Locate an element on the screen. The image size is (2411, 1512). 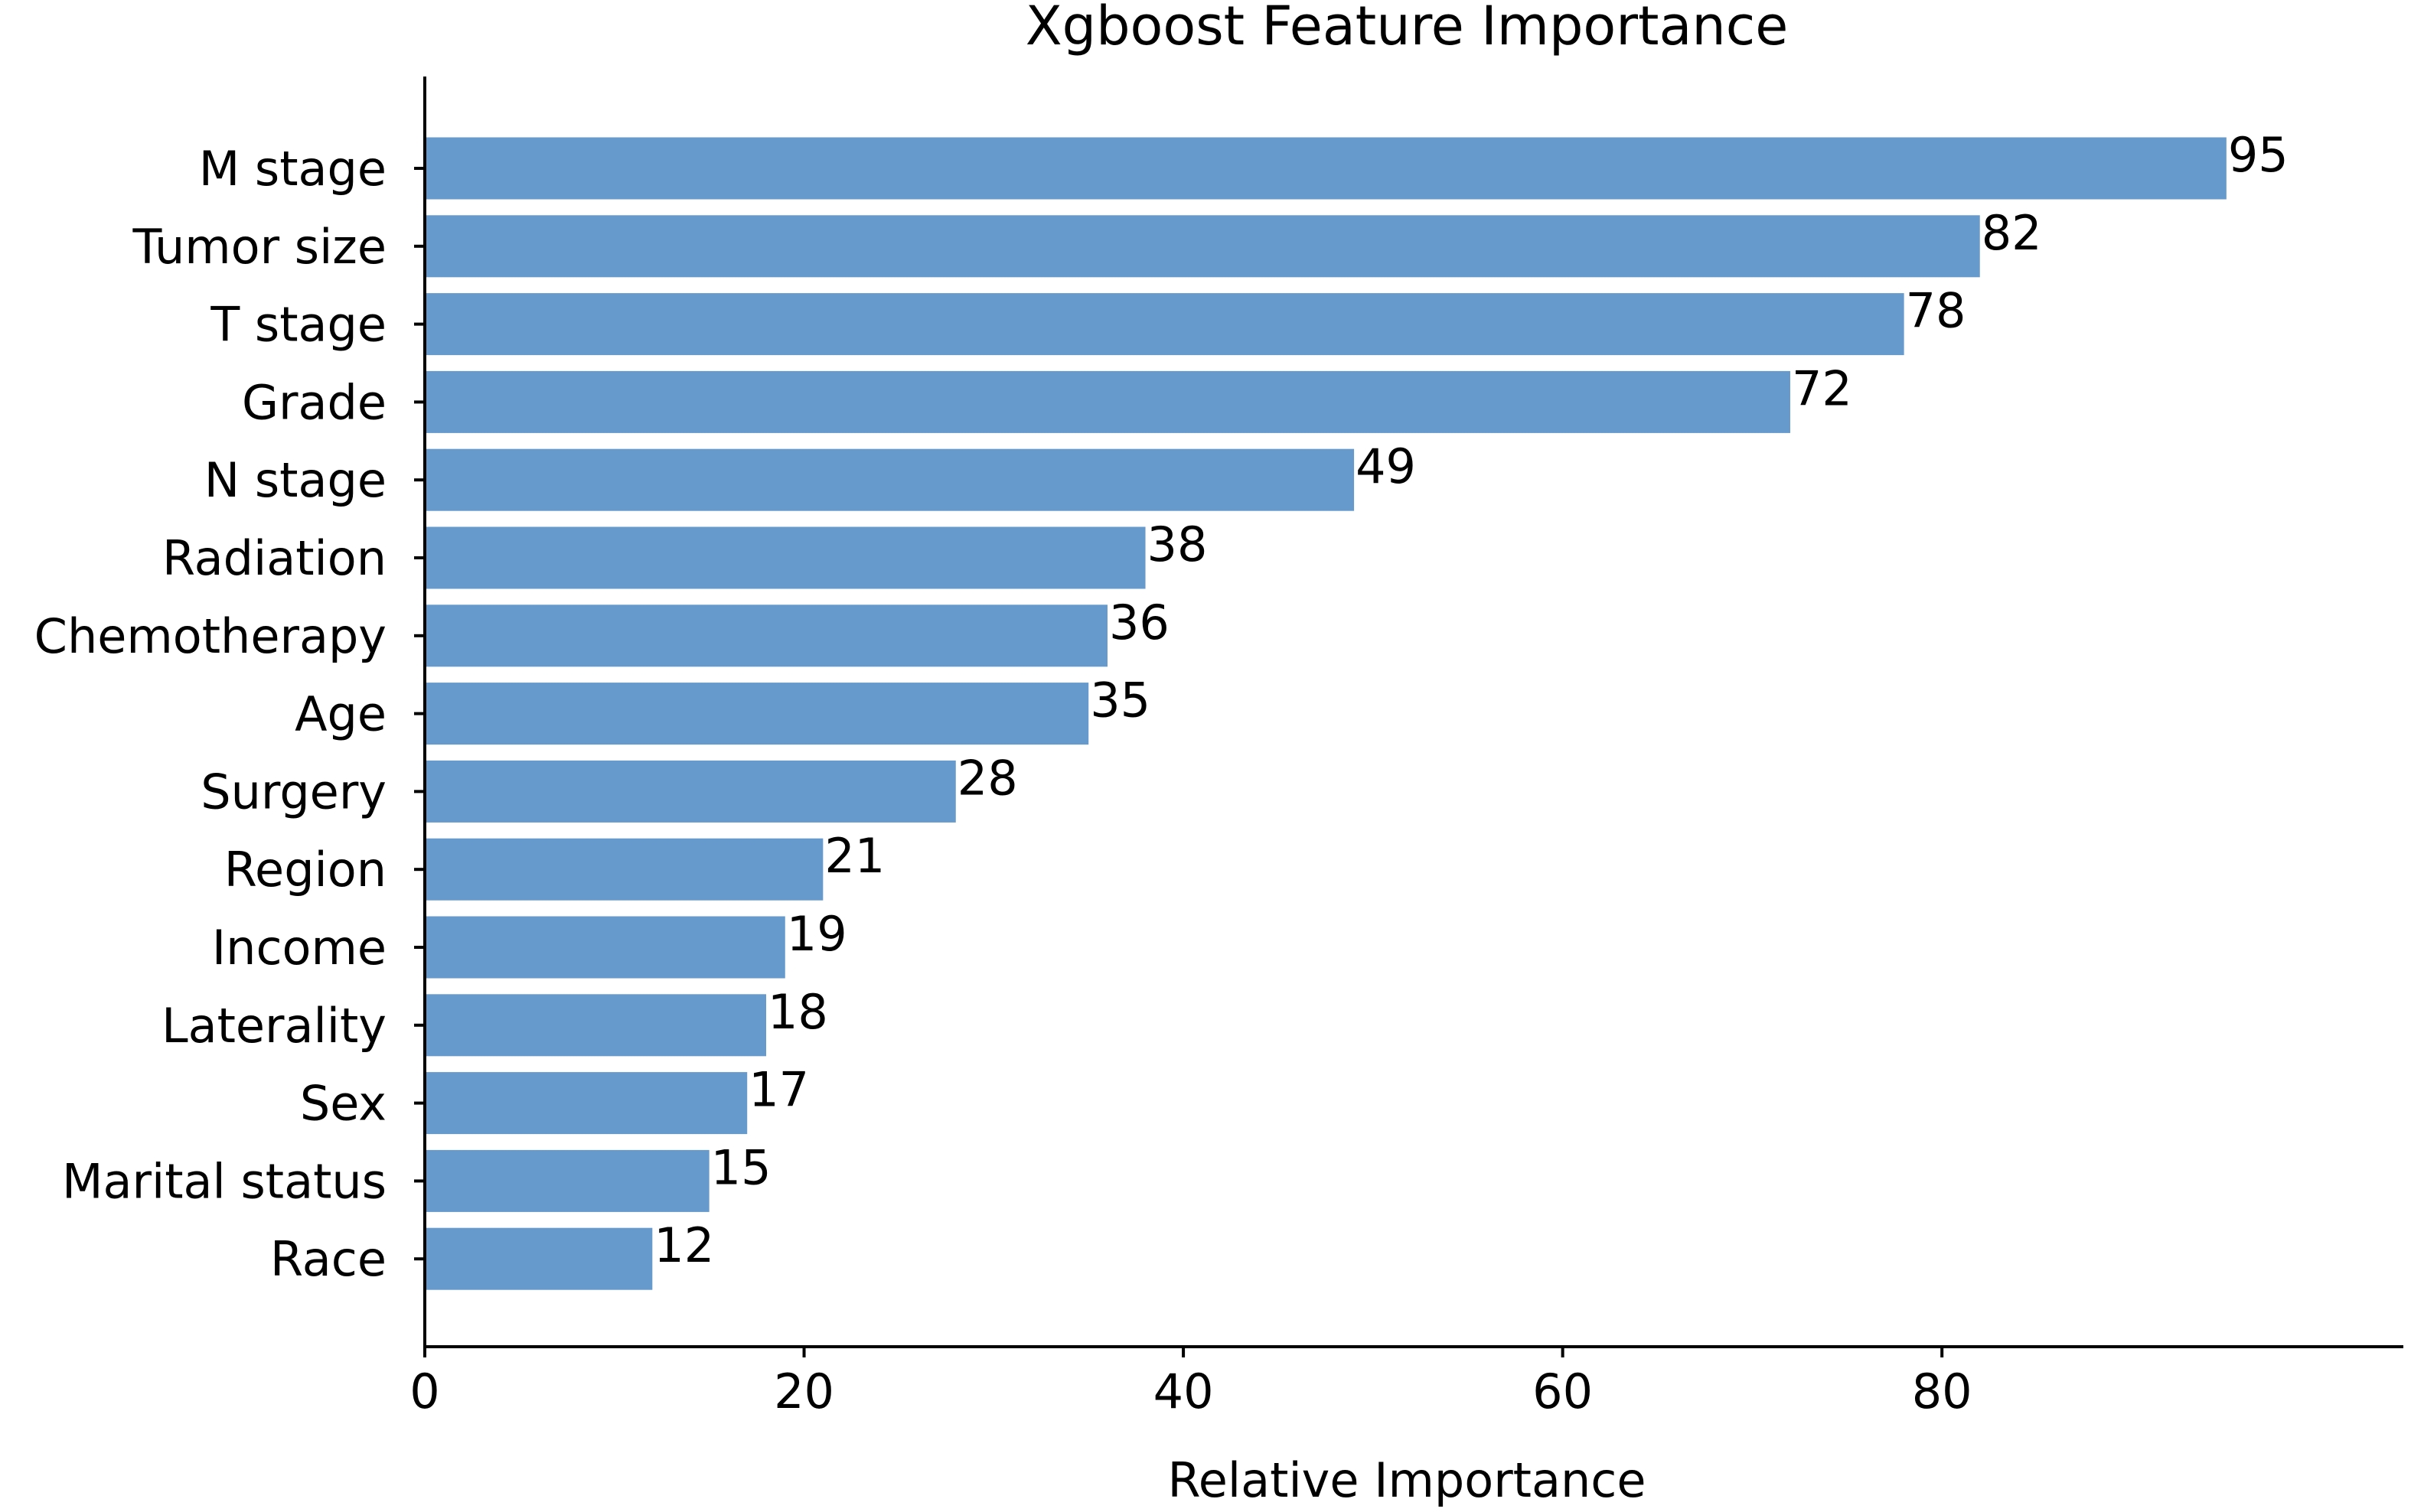
value-label-radiation: 38 is located at coordinates (1177, 544).